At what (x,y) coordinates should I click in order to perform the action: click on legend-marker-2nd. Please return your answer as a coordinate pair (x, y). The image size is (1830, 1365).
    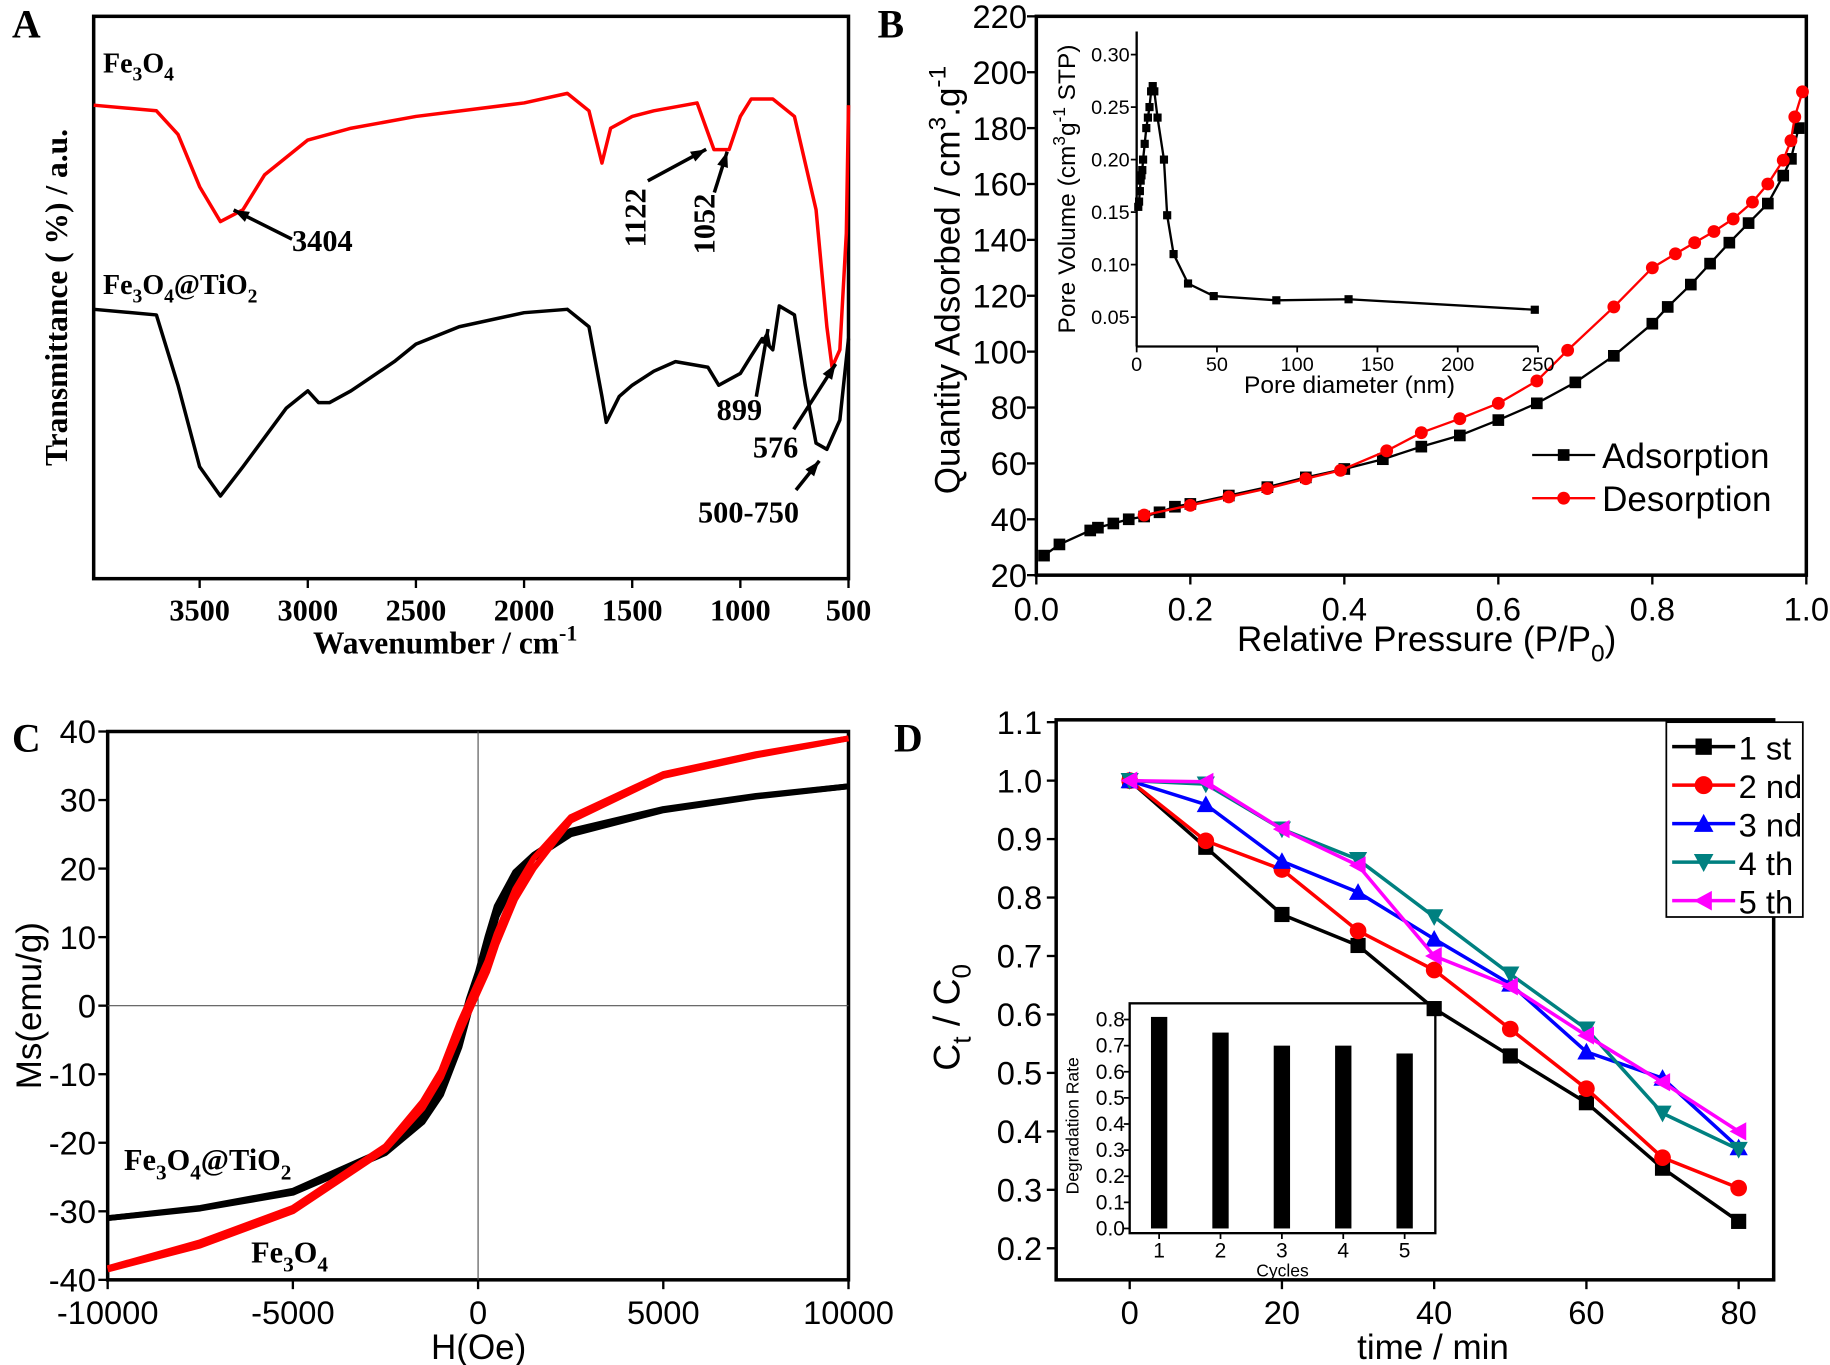
    Looking at the image, I should click on (1703, 785).